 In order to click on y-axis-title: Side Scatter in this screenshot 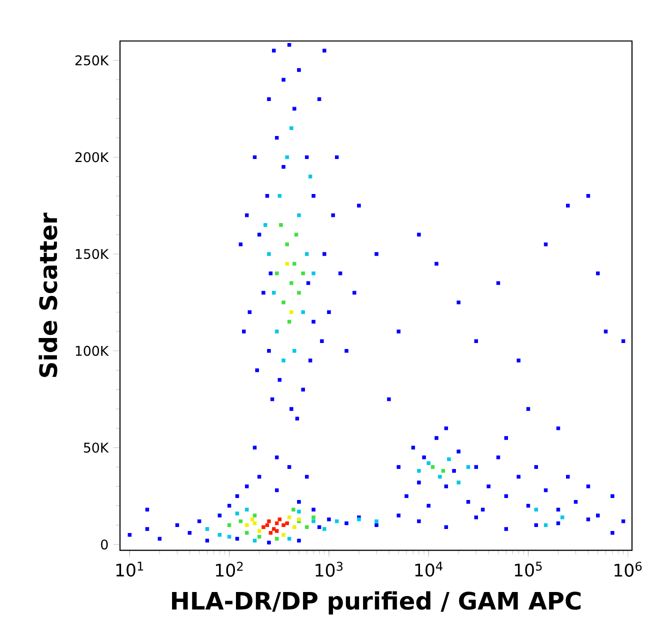, I will do `click(48, 294)`.